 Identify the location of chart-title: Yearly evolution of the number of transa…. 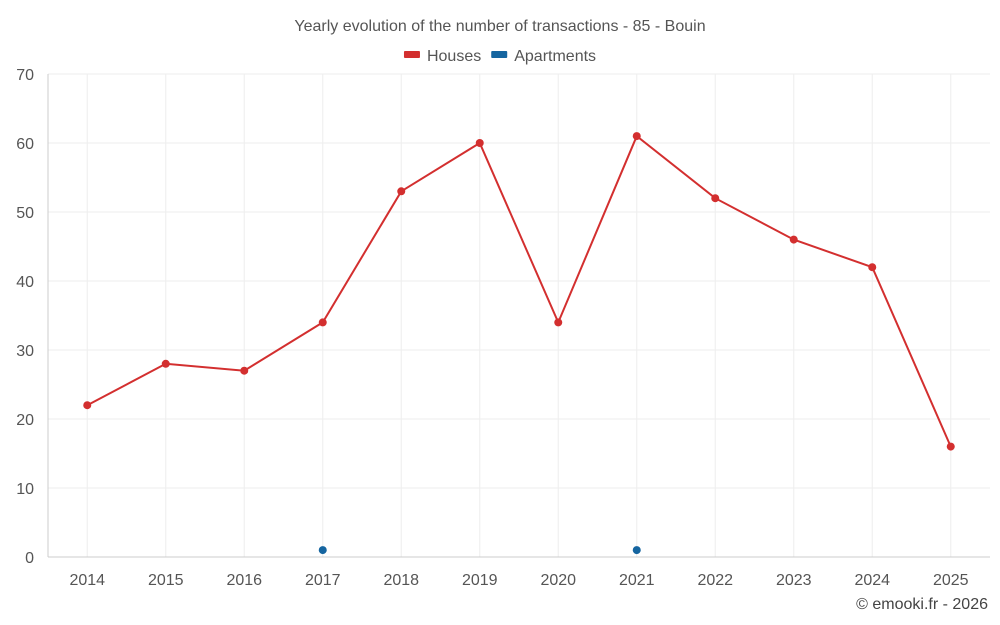
(499, 26).